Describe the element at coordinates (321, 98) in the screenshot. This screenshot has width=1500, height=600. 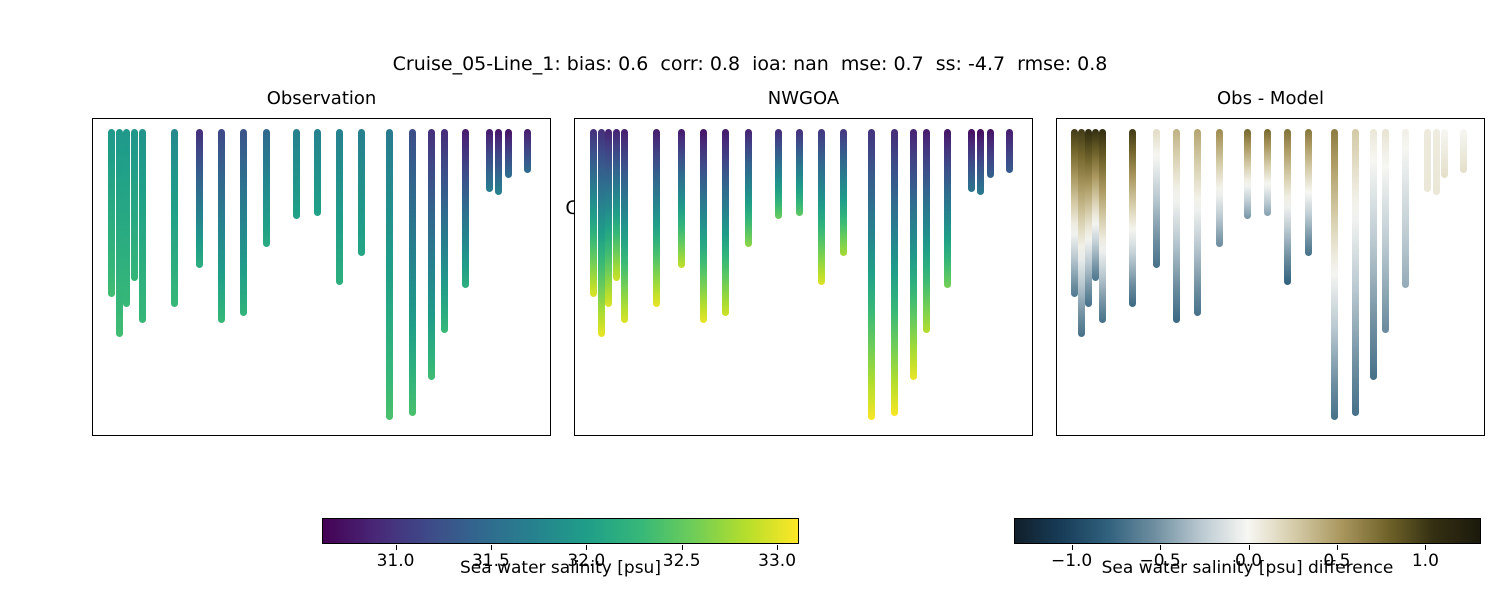
I see `panel-title-observation: Observation` at that location.